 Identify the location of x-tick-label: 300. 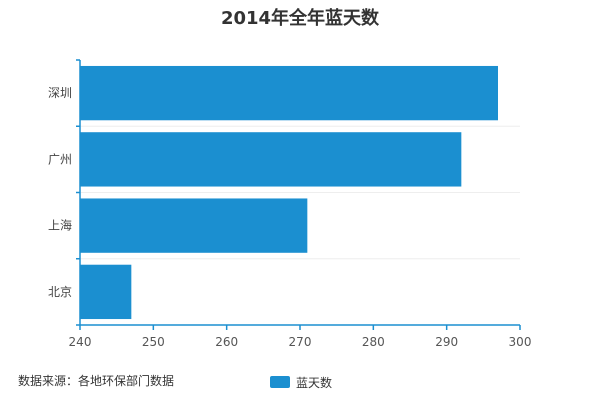
(520, 342).